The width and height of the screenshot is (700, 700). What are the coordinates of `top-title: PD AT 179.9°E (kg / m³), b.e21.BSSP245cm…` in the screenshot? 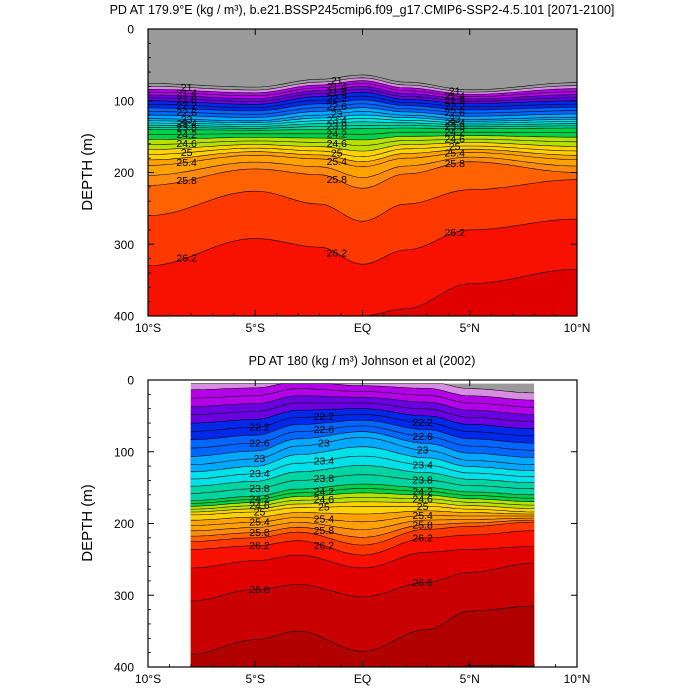 It's located at (362, 10).